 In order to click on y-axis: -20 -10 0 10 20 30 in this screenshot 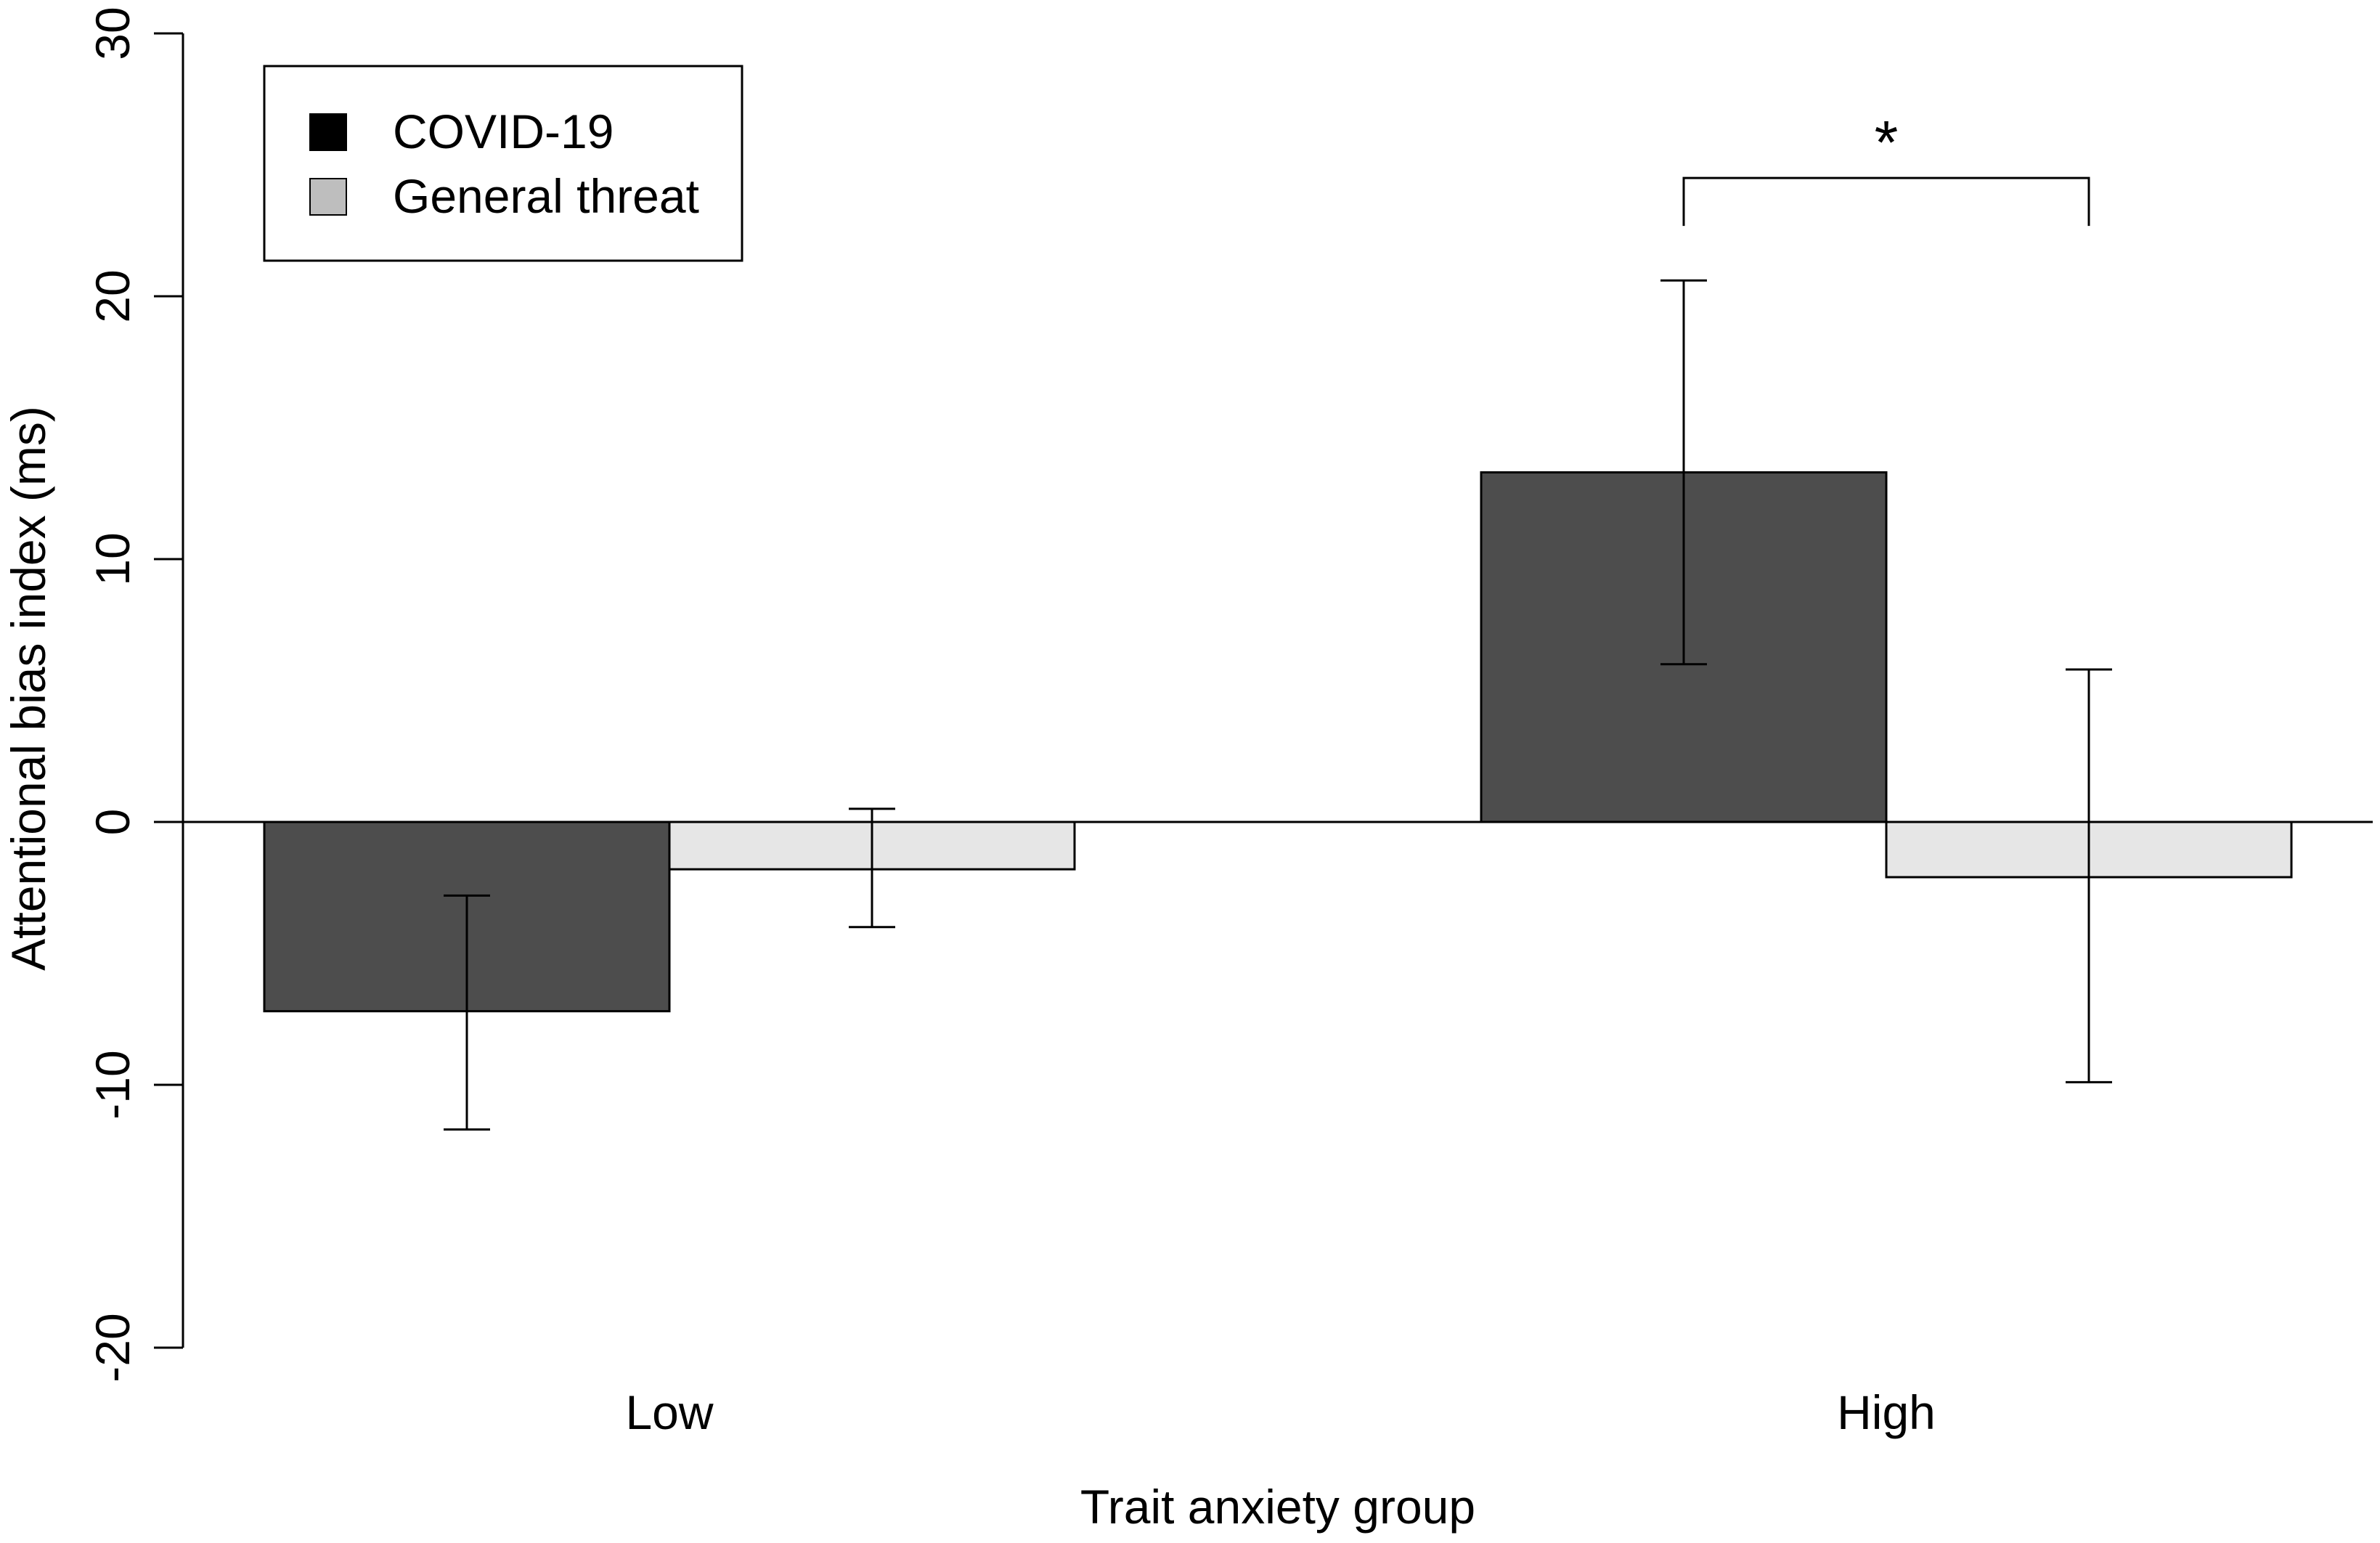, I will do `click(135, 695)`.